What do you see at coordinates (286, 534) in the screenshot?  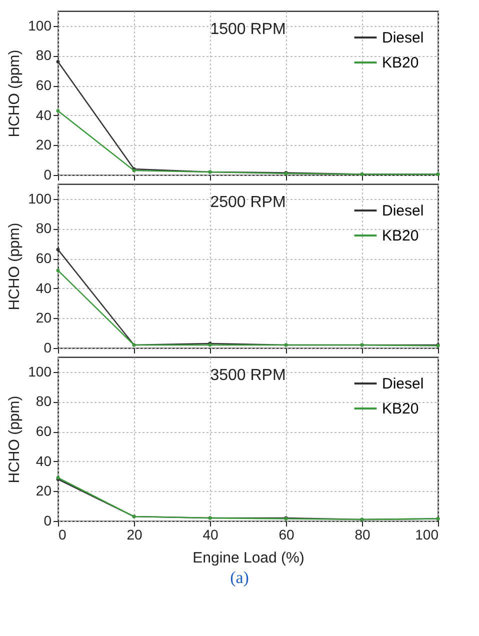 I see `x-tick-label: 60` at bounding box center [286, 534].